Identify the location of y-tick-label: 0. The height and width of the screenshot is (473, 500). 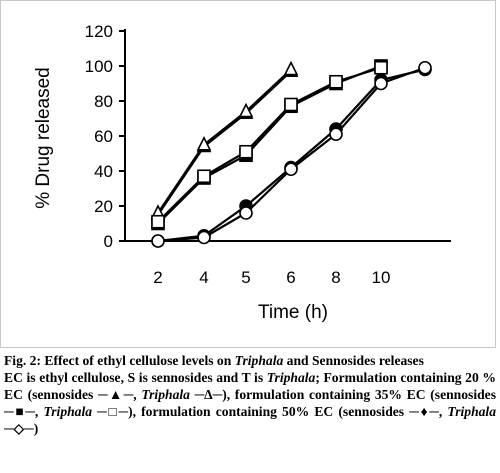
(108, 241).